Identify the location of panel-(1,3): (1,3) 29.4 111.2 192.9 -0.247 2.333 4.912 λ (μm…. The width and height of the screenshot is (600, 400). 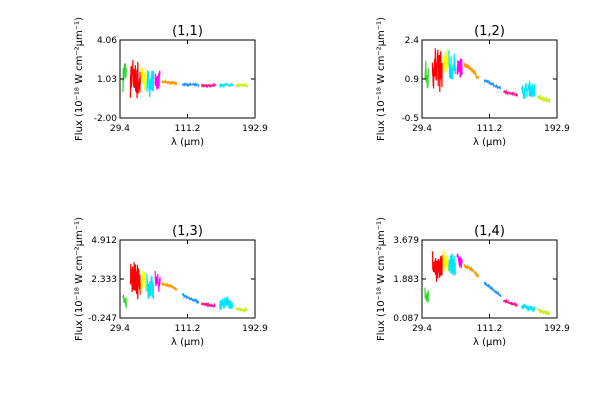
(171, 282).